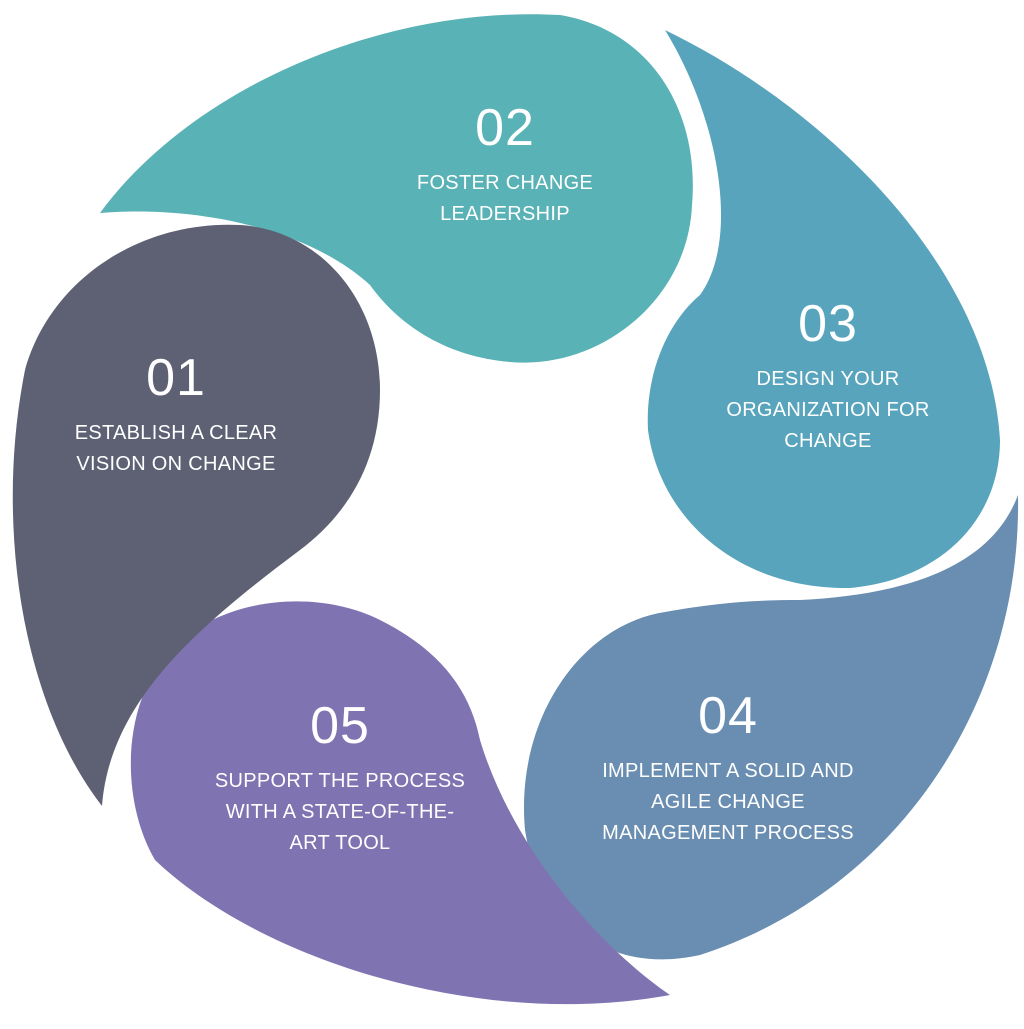 Image resolution: width=1024 pixels, height=1029 pixels. I want to click on step-04-text-line-1: IMPLEMENT A SOLID AND, so click(728, 771).